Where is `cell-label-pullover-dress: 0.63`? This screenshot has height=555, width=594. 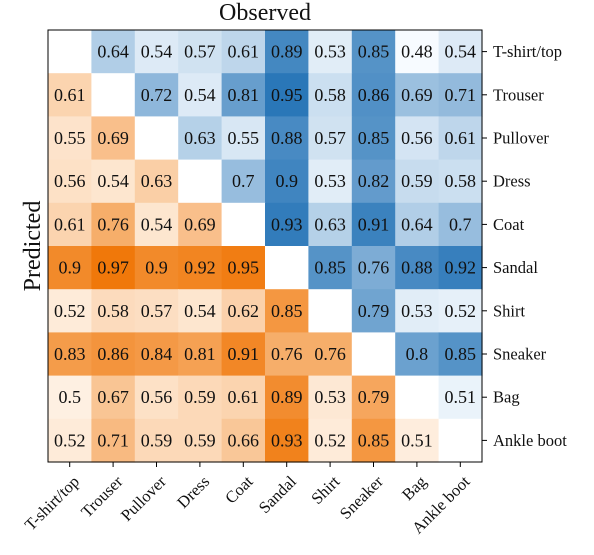
cell-label-pullover-dress: 0.63 is located at coordinates (200, 138).